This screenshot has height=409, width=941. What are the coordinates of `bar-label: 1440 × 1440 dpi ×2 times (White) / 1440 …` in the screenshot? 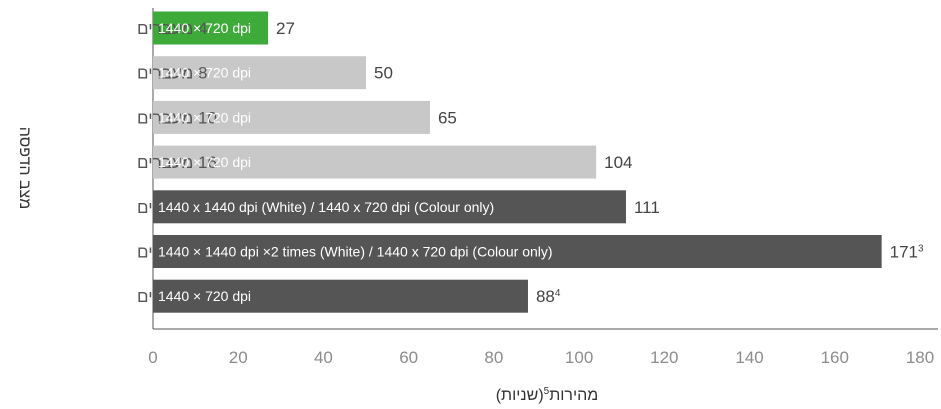 It's located at (355, 252).